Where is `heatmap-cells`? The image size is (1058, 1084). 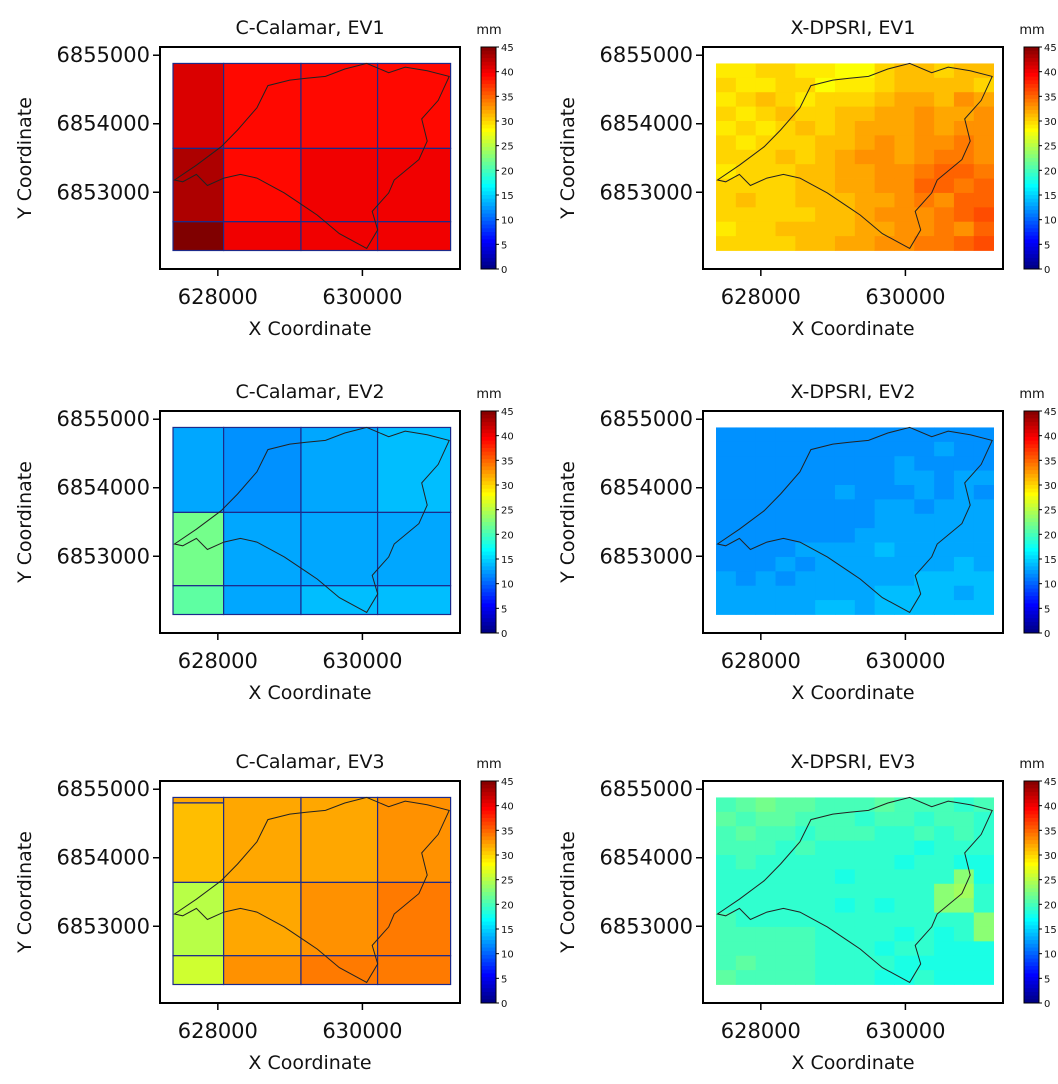 heatmap-cells is located at coordinates (312, 521).